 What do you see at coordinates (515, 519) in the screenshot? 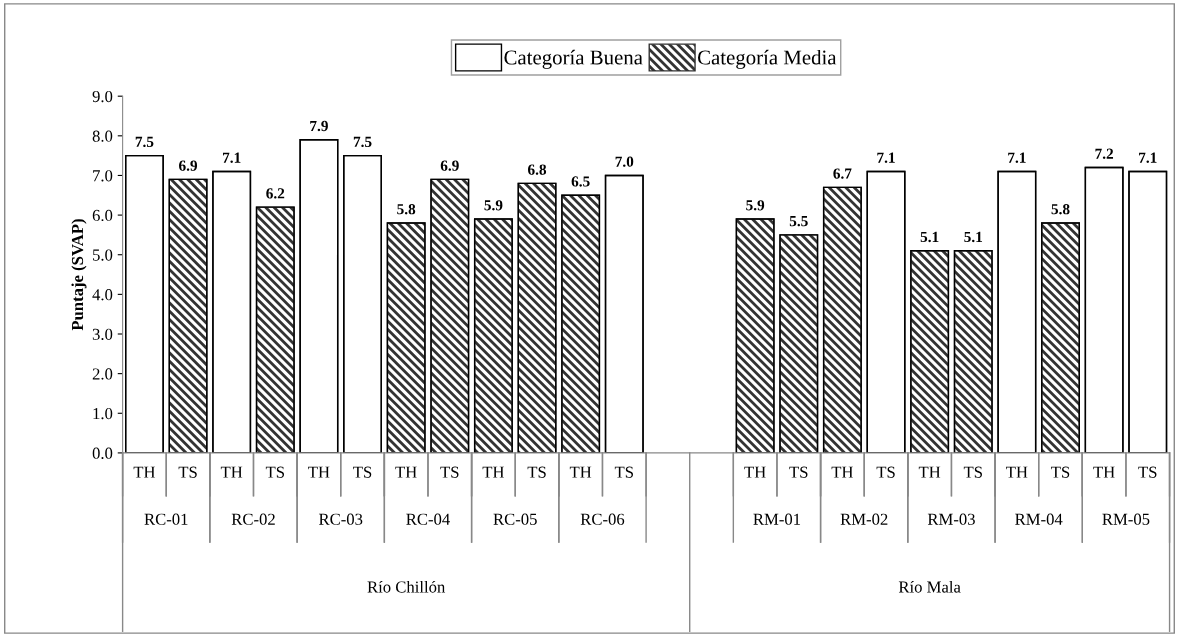
I see `text: RC-05` at bounding box center [515, 519].